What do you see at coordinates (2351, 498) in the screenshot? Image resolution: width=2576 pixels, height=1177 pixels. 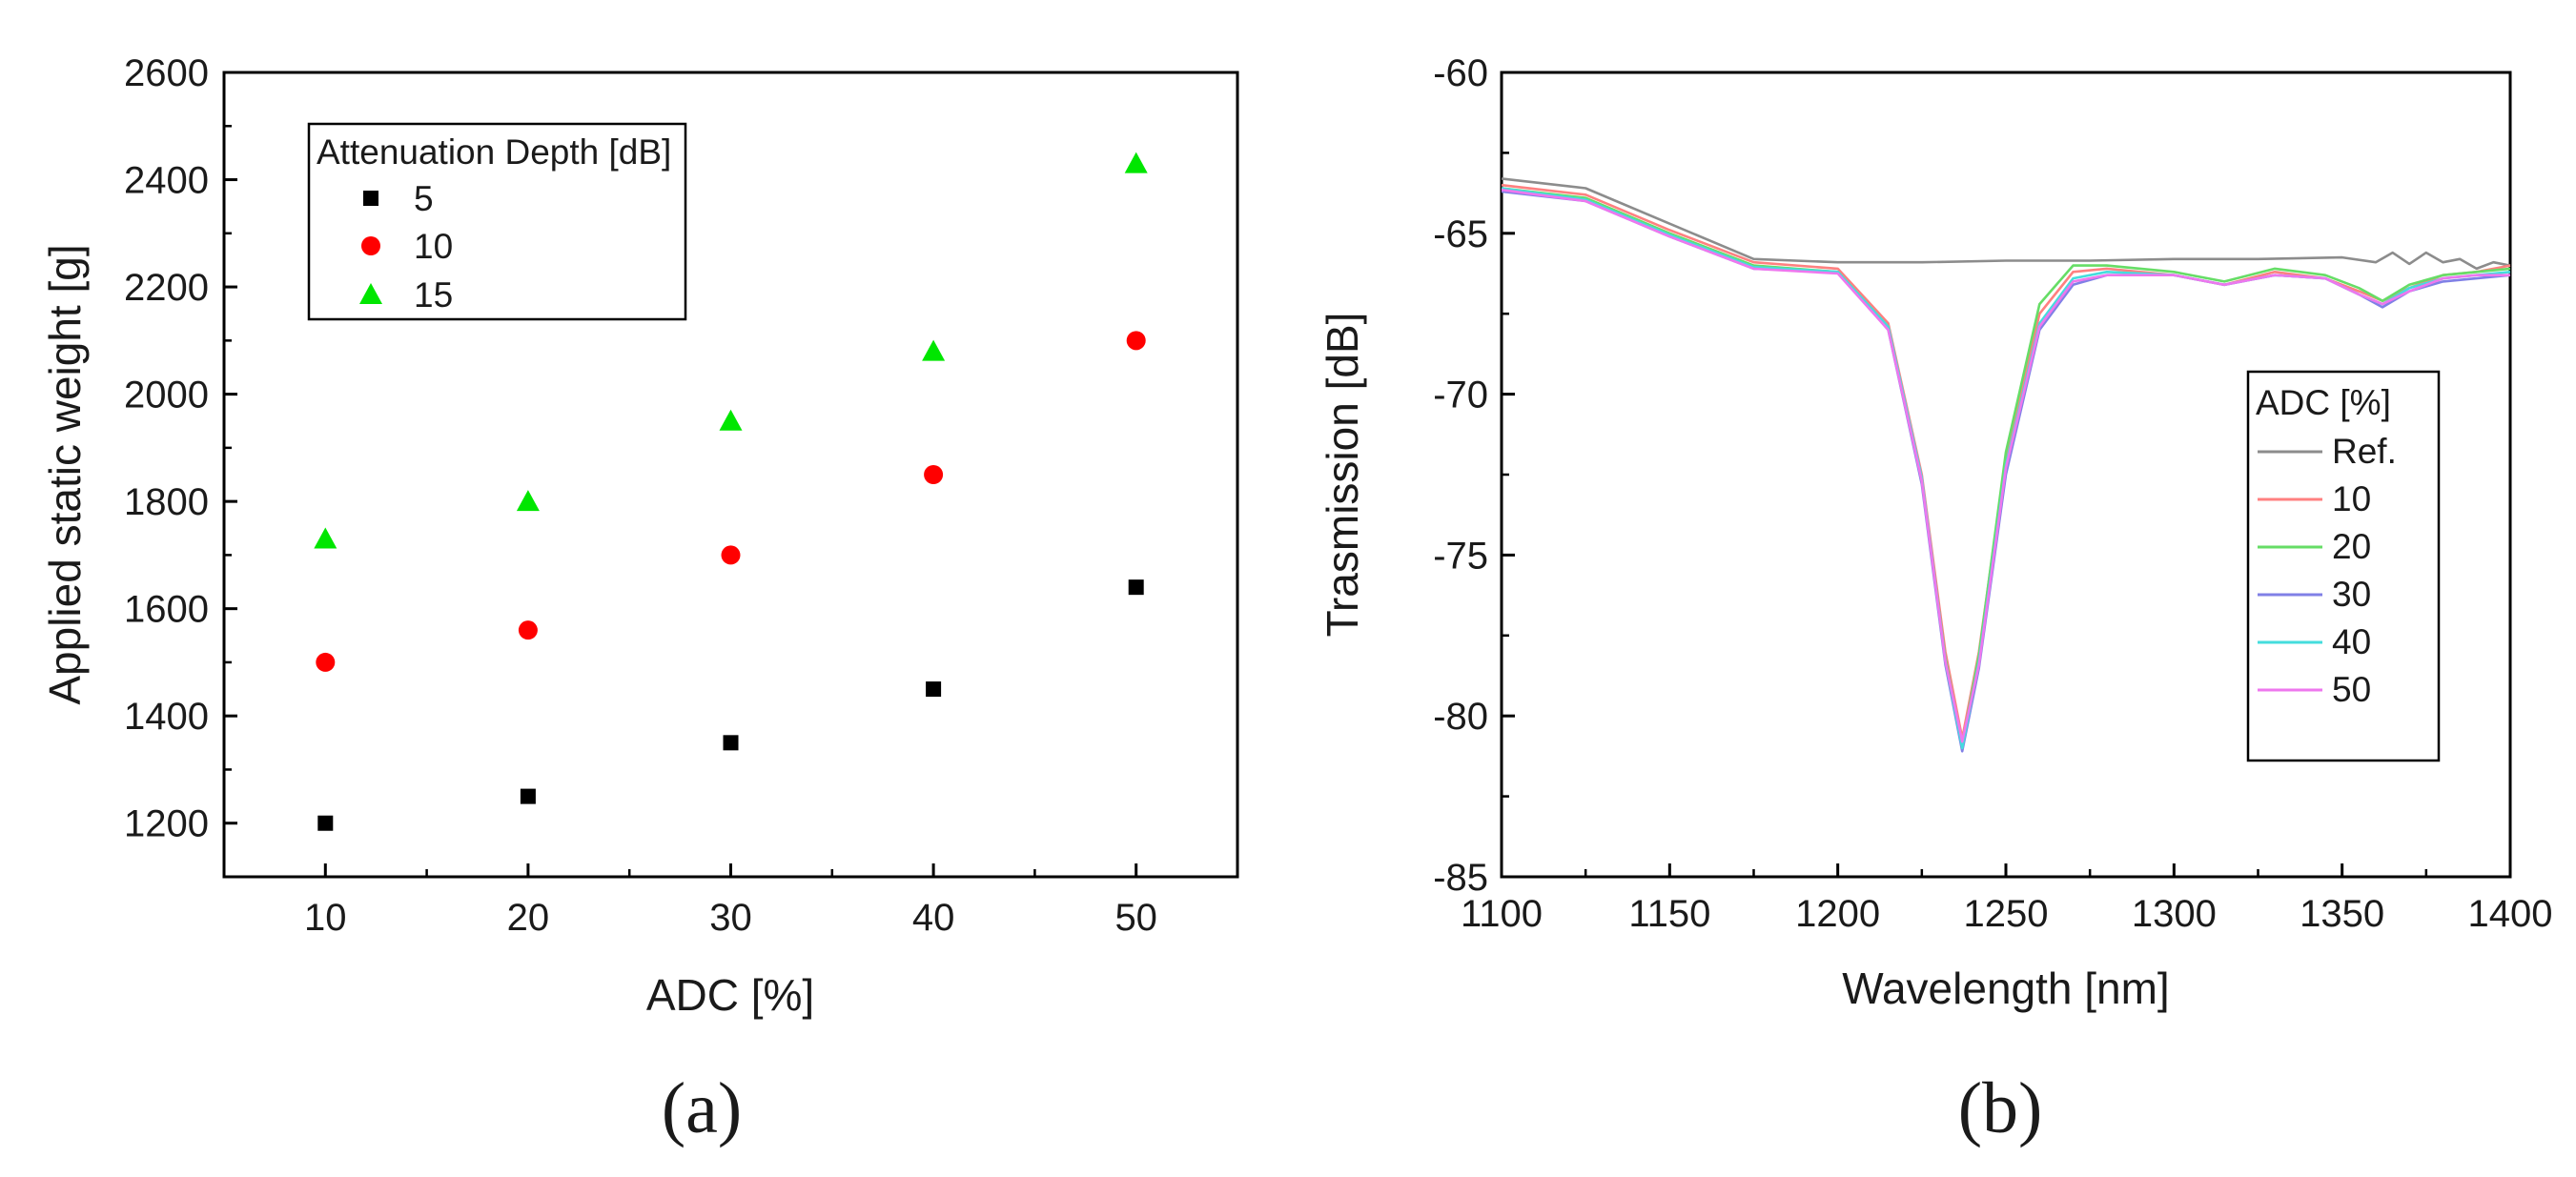 I see `b-legend-label-10: 10` at bounding box center [2351, 498].